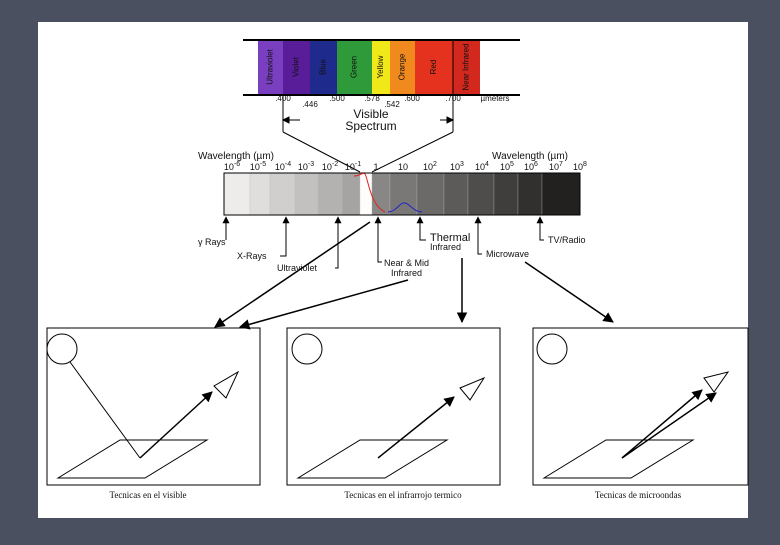 Image resolution: width=780 pixels, height=545 pixels. Describe the element at coordinates (512, 164) in the screenshot. I see `scale-exp: 5` at that location.